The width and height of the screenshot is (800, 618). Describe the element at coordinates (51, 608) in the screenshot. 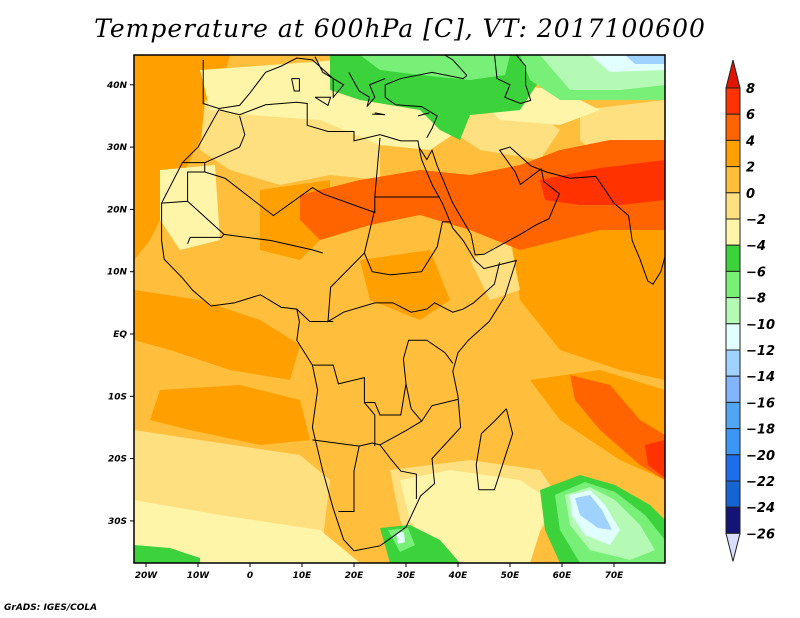

I see `grads-credit: GrADS: IGES/COLA` at that location.